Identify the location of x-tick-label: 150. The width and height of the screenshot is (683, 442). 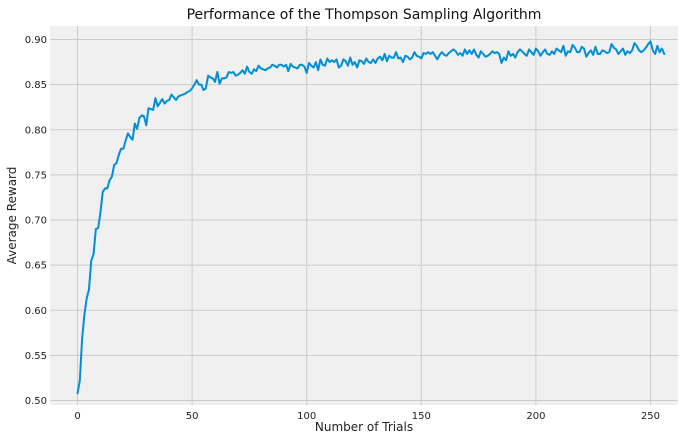
(421, 416).